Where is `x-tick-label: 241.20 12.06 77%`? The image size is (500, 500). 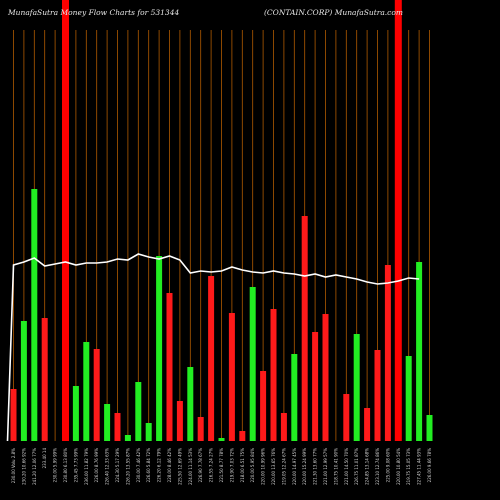
x-tick-label: 241.20 12.06 77% is located at coordinates (34, 466).